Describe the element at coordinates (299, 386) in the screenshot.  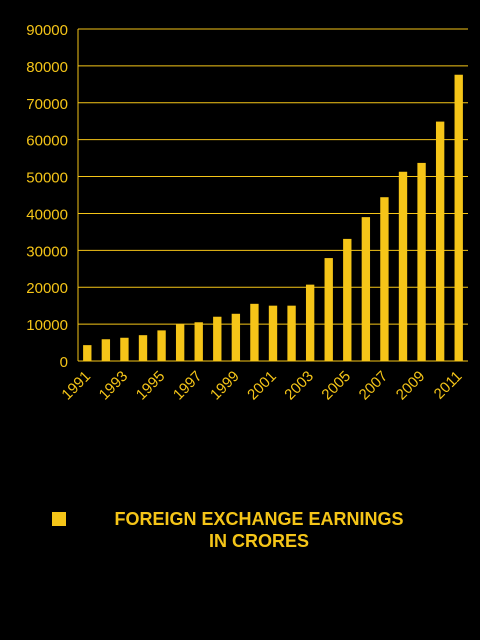
I see `x-tick-label: 2003` at that location.